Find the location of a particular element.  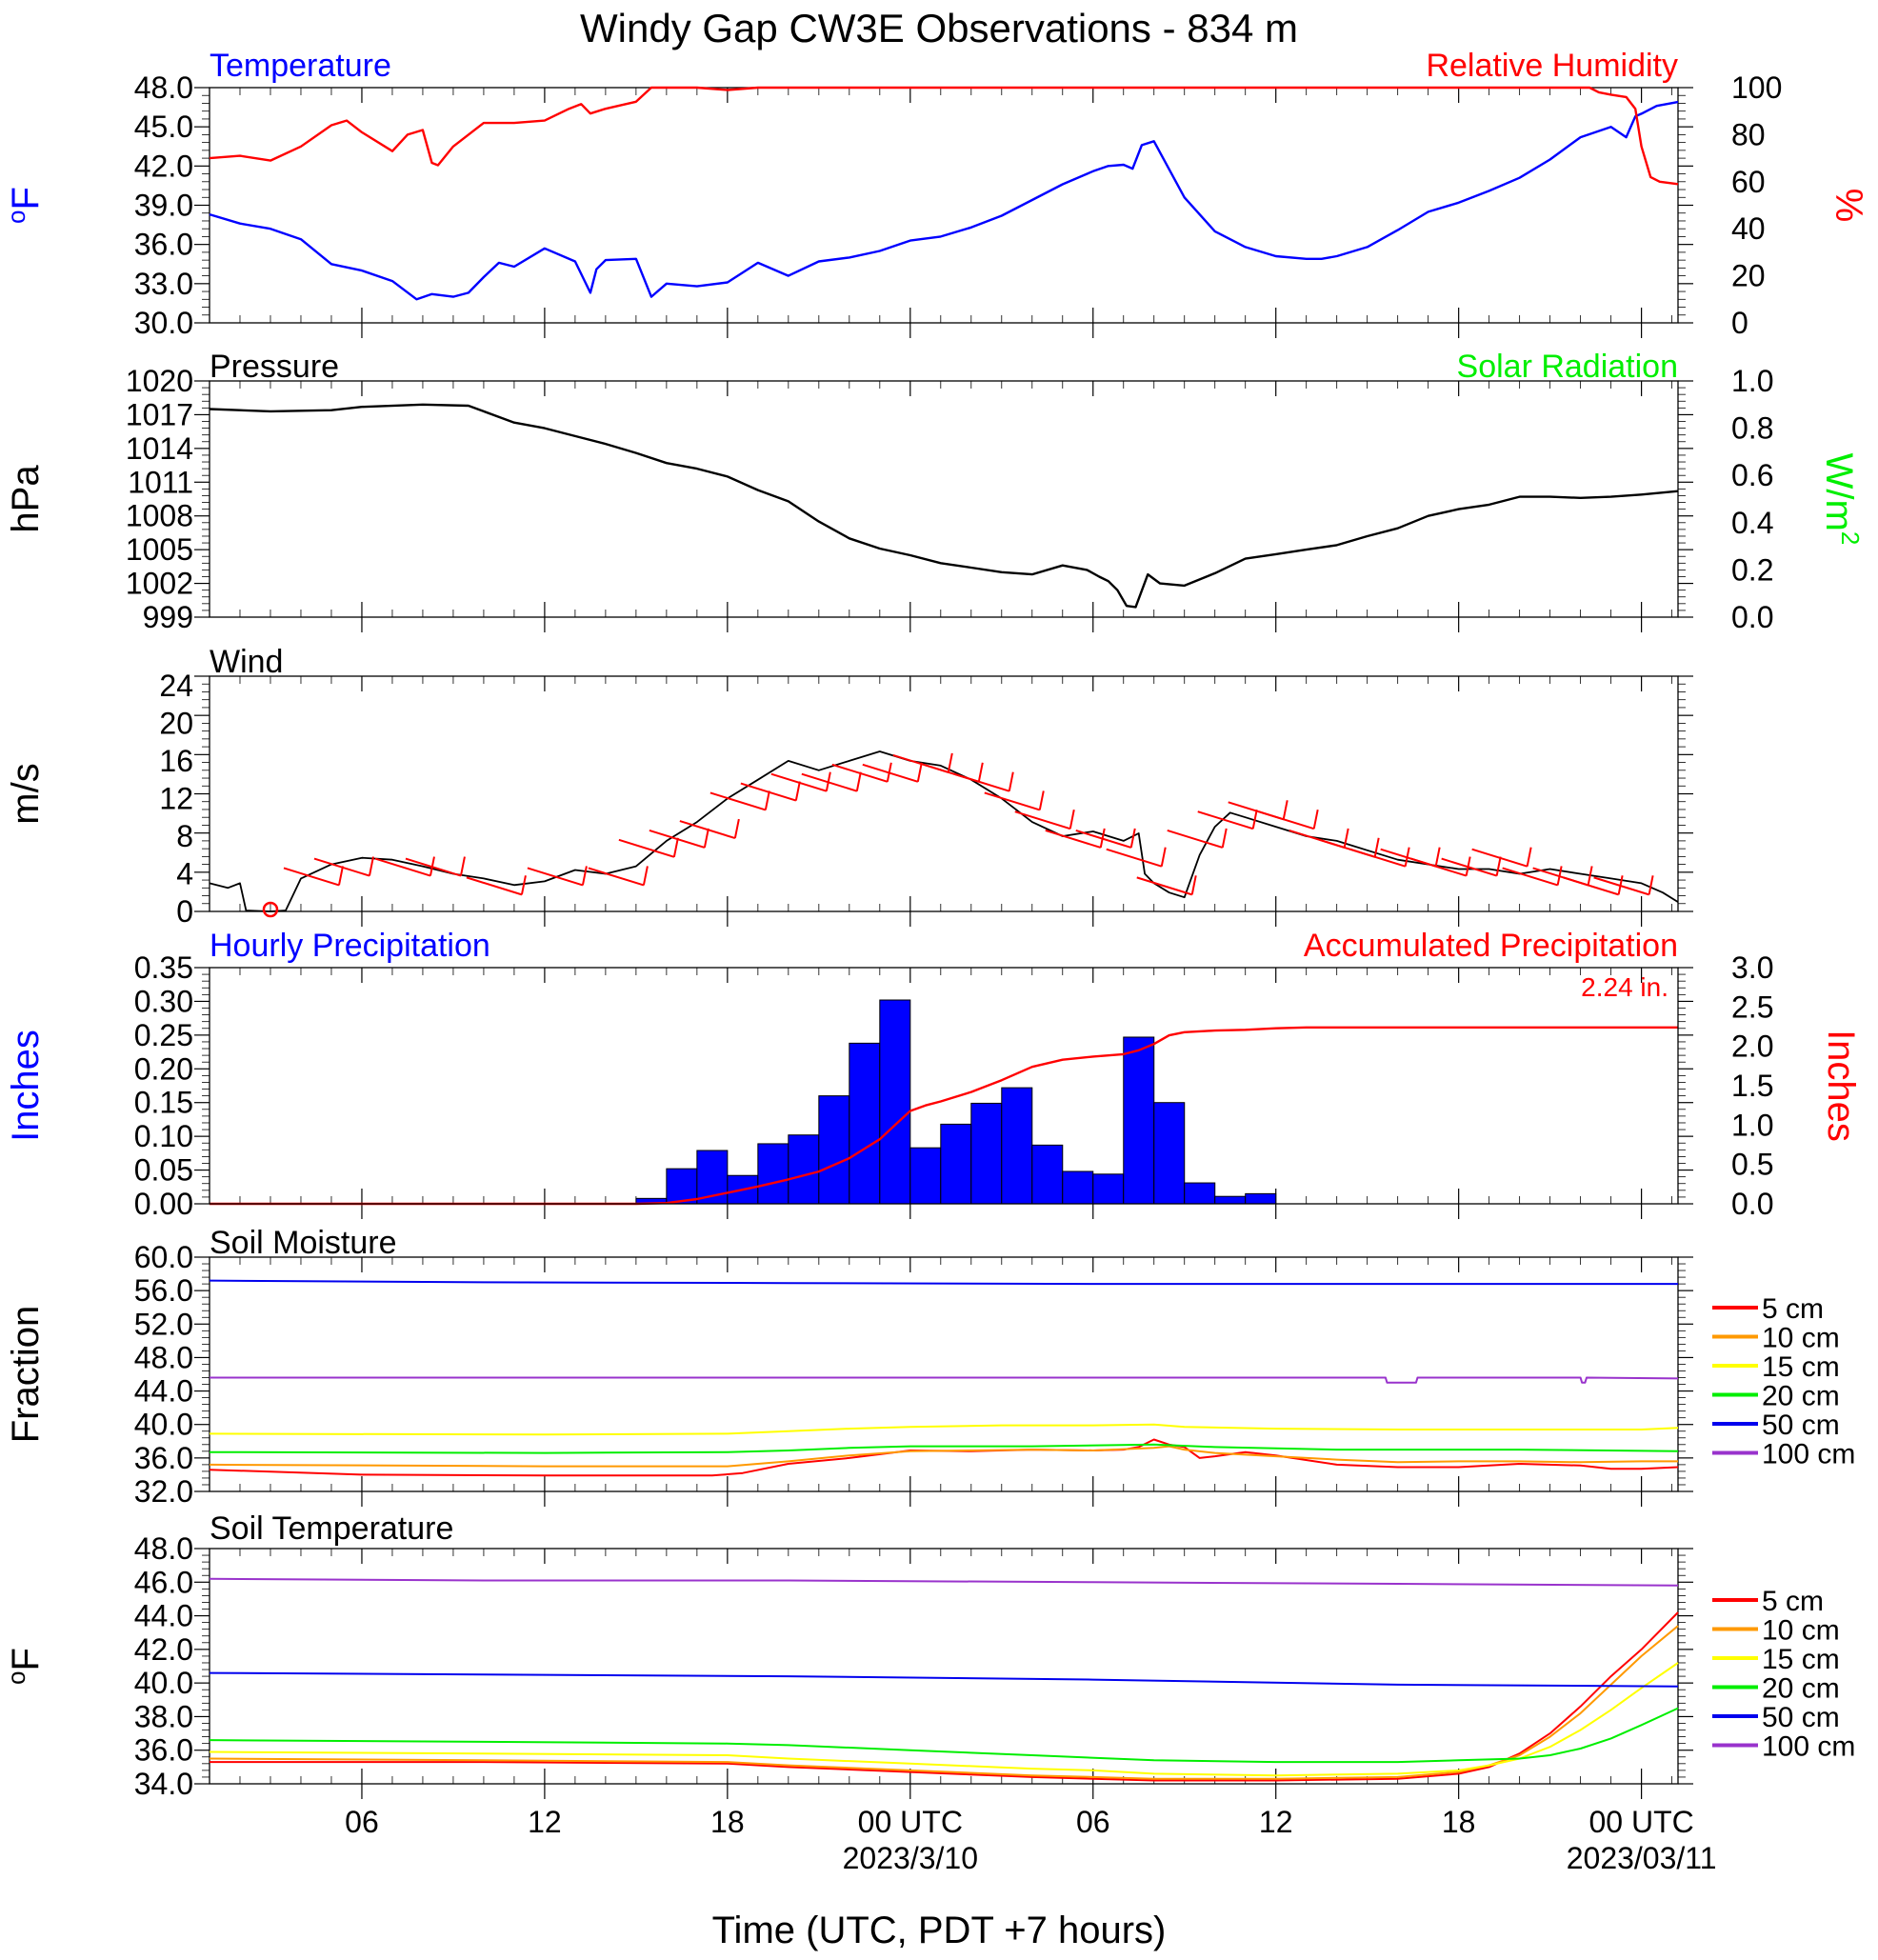

solar-y-tick-label: 1.0 is located at coordinates (1752, 381).